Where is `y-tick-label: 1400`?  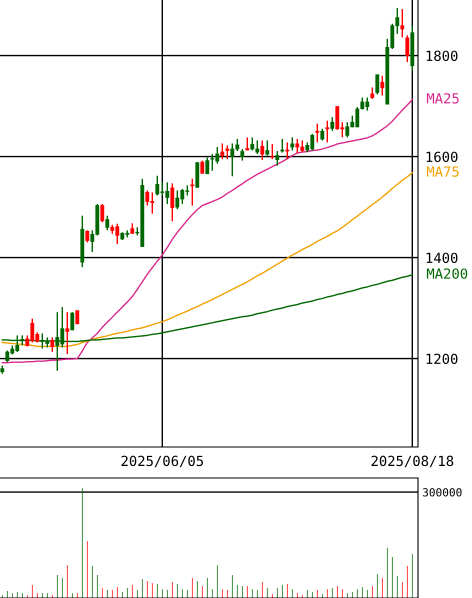 y-tick-label: 1400 is located at coordinates (442, 258).